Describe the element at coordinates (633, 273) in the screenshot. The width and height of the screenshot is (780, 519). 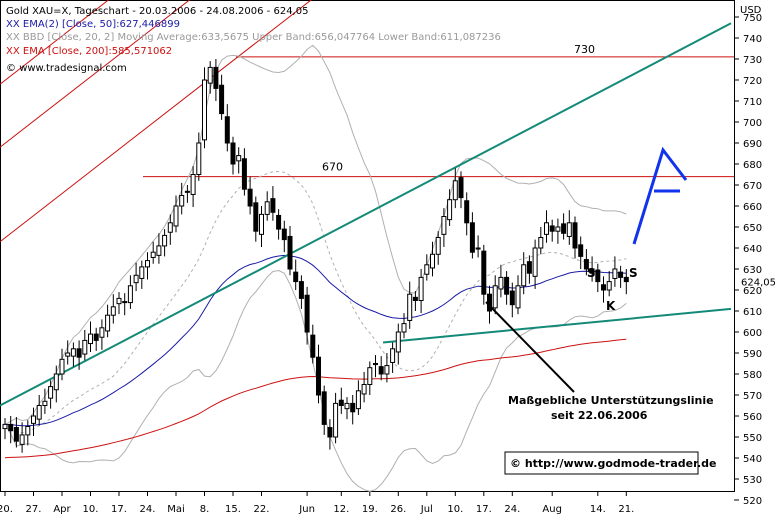
I see `shoulder-right-label: S` at that location.